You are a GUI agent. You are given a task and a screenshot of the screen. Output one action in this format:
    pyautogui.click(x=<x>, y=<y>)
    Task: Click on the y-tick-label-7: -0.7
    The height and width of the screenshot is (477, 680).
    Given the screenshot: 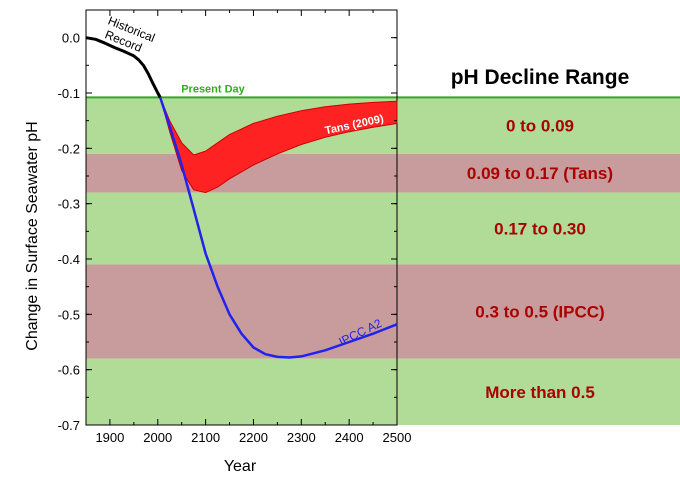 What is the action you would take?
    pyautogui.click(x=69, y=425)
    